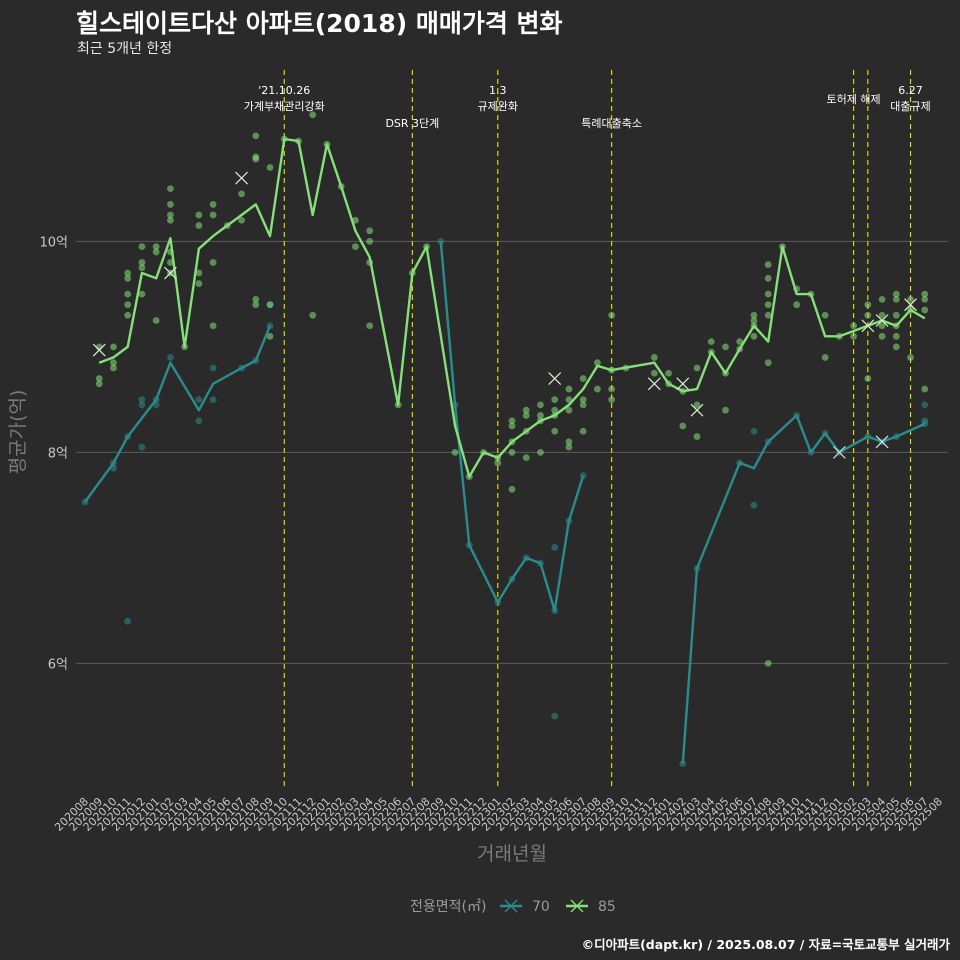 This screenshot has width=960, height=960. I want to click on event-label: 6.27, so click(910, 90).